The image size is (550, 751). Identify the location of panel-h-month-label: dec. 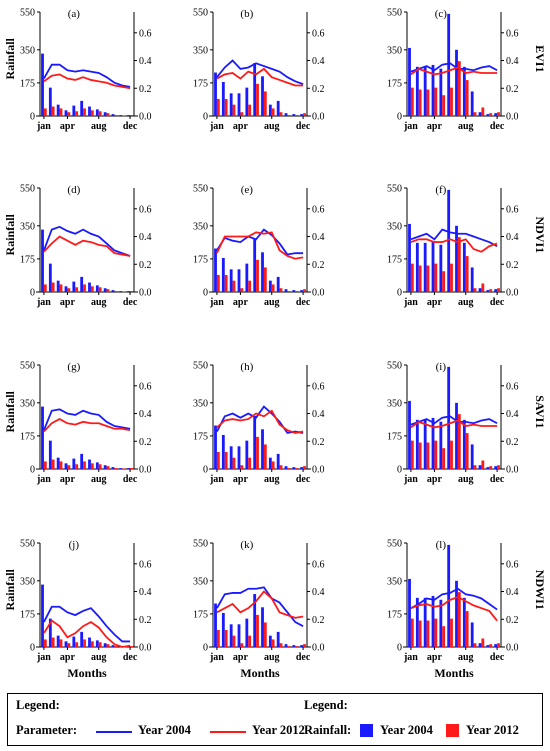
(303, 479).